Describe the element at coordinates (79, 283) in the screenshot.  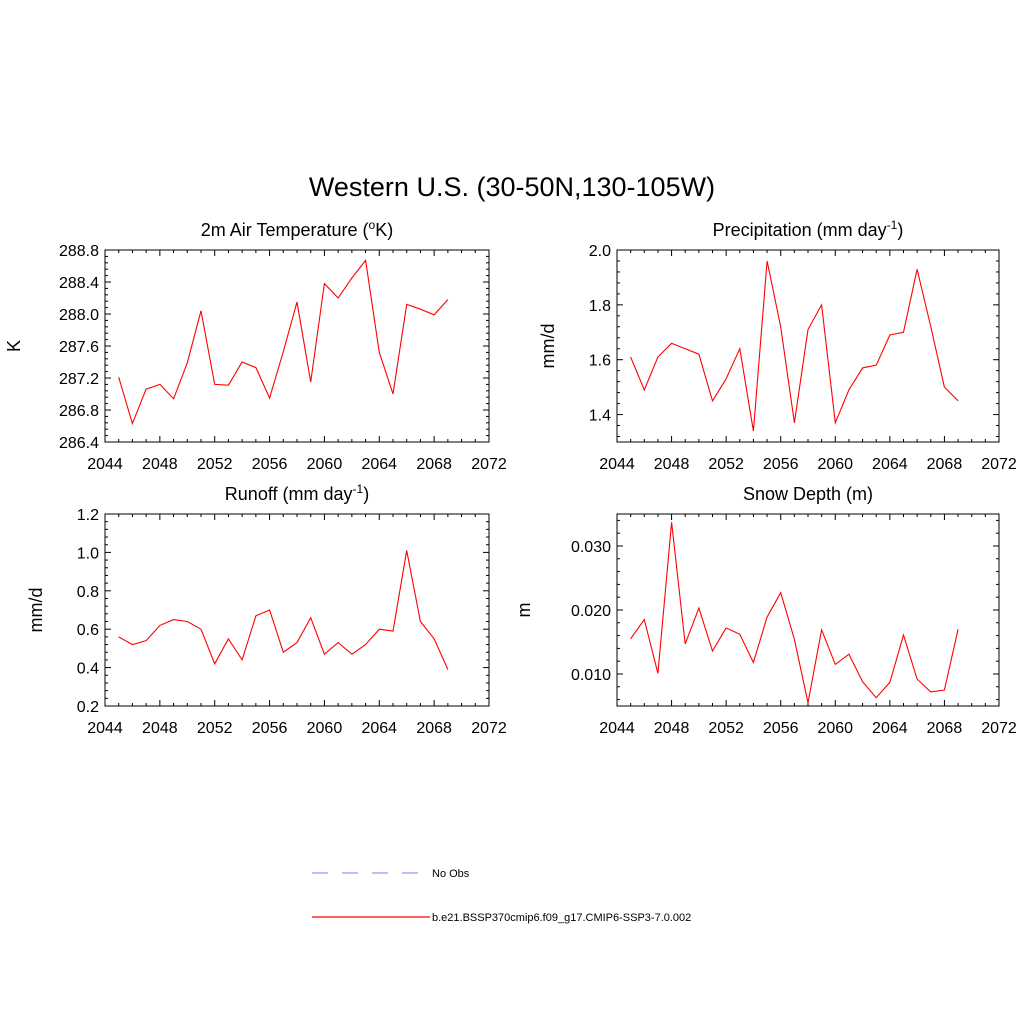
I see `y-tick-label: 288.4` at that location.